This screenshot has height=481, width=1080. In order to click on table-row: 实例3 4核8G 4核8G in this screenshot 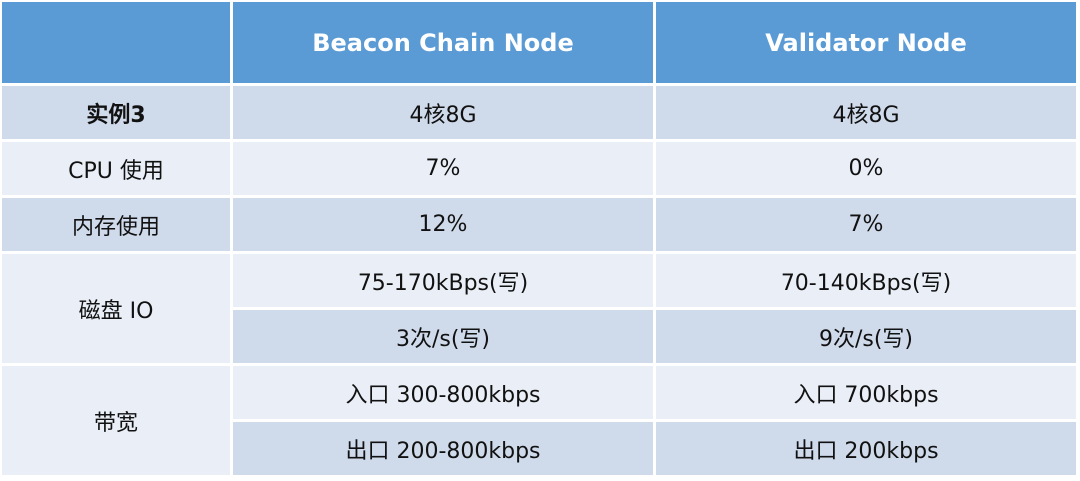, I will do `click(539, 112)`.